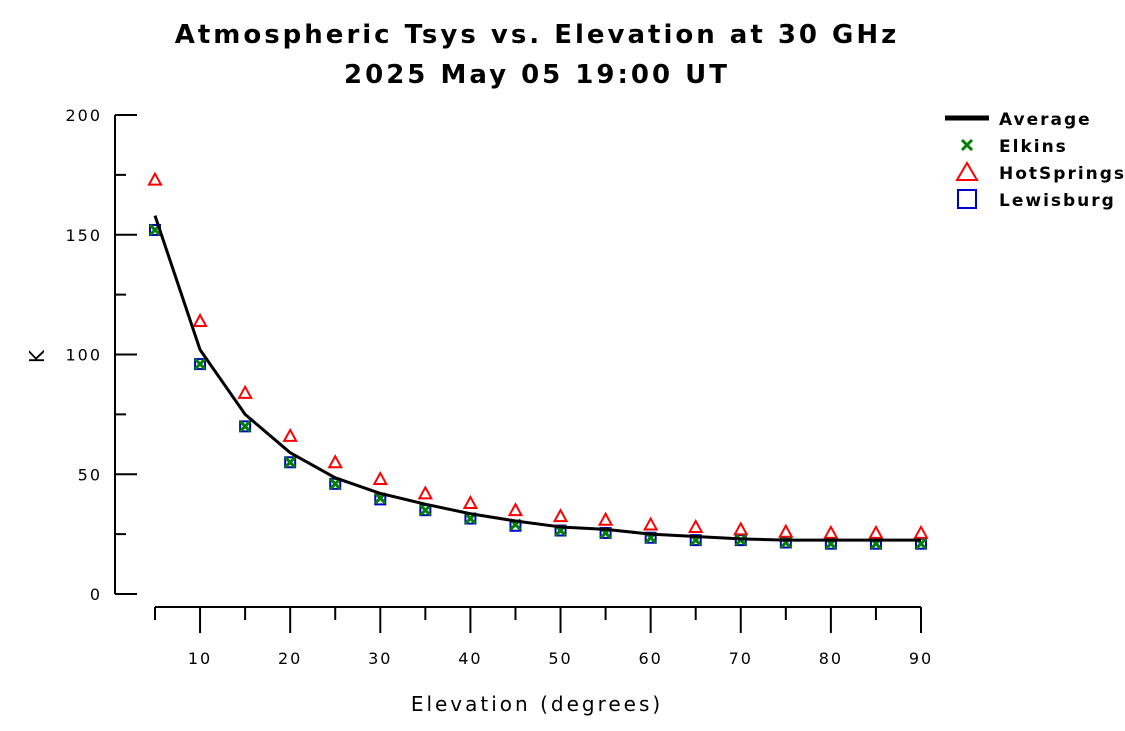 The height and width of the screenshot is (731, 1125). Describe the element at coordinates (90, 474) in the screenshot. I see `y-tick-label: 50` at that location.